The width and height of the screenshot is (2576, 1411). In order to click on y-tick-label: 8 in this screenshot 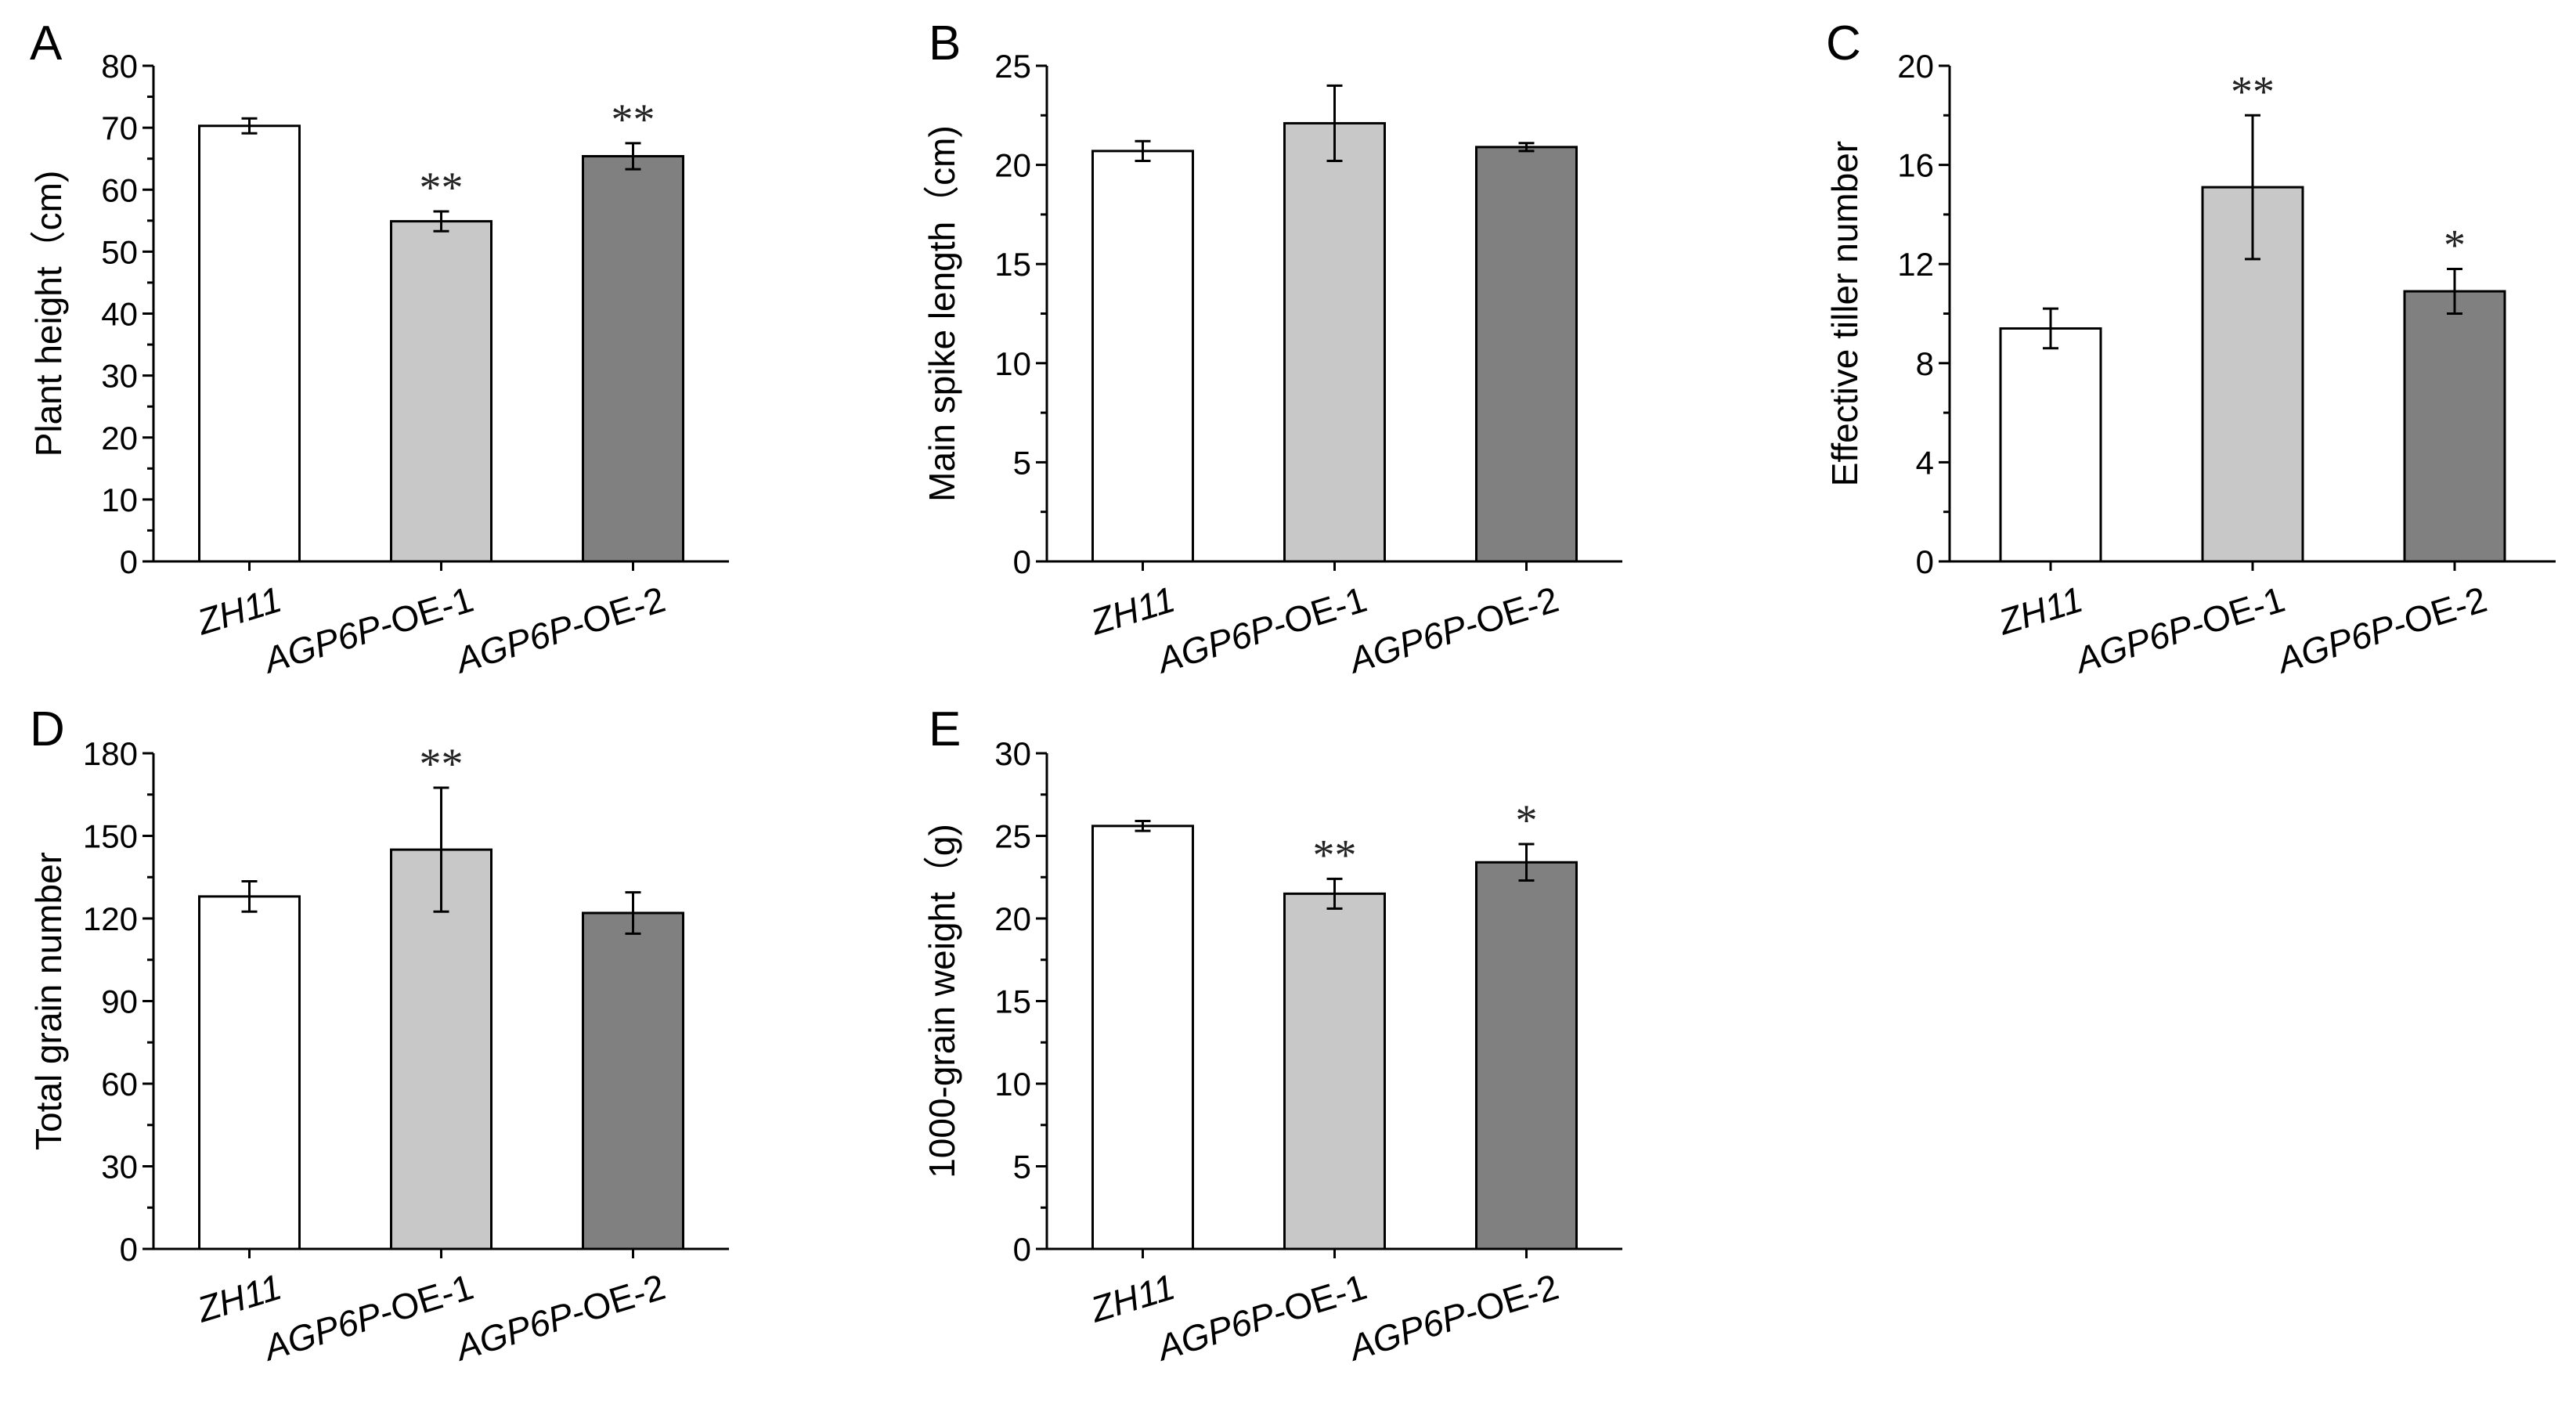, I will do `click(1925, 363)`.